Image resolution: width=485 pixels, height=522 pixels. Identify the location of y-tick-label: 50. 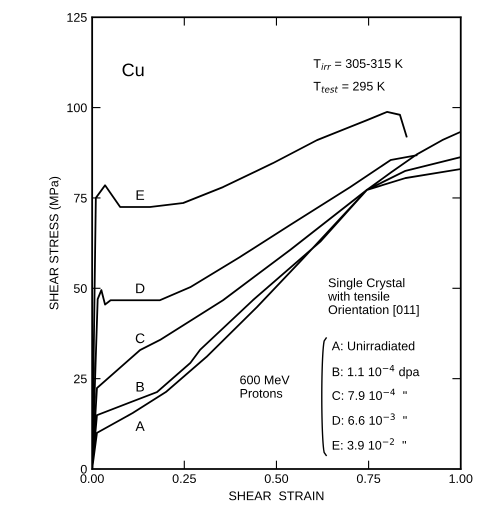
(80, 288).